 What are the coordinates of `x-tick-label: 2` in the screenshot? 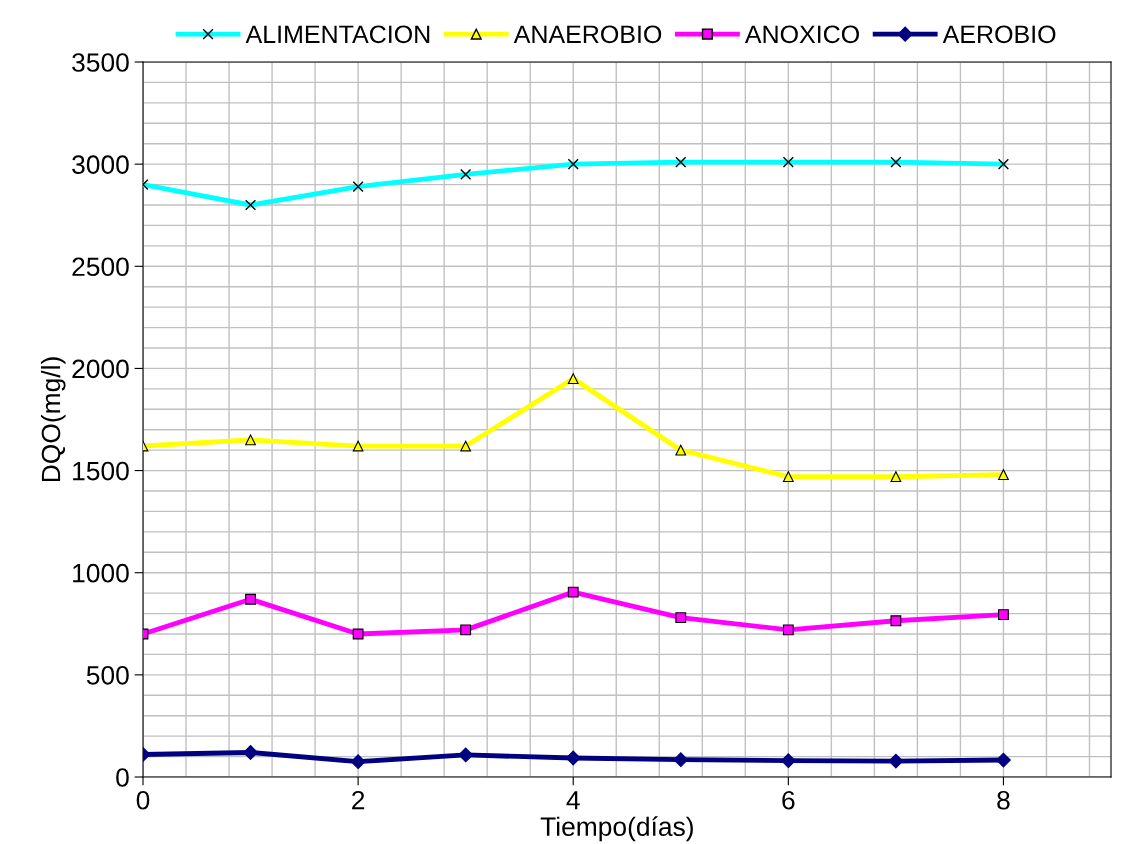 It's located at (358, 800).